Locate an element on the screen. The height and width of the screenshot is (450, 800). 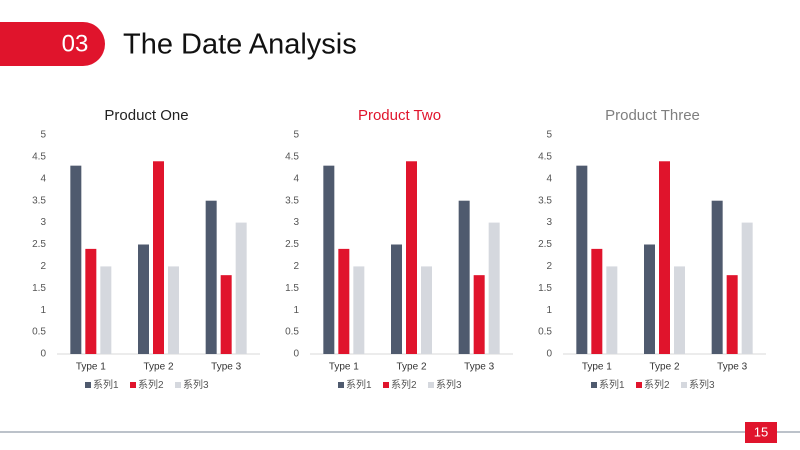
slide-title: The Date Analysis is located at coordinates (240, 45).